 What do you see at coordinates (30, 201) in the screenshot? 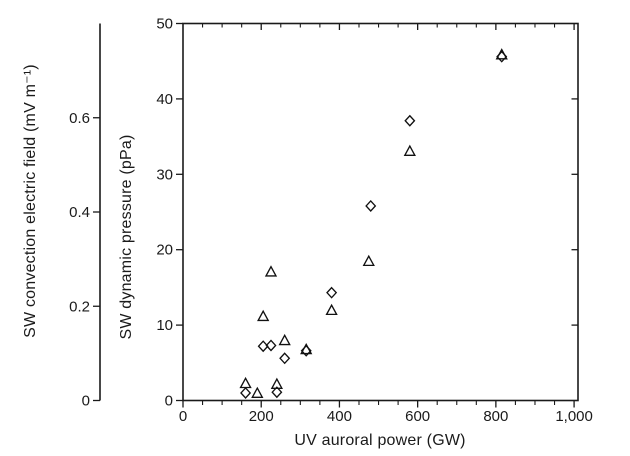
I see `y-axis-outer-title: SW convection electric field (mV m⁻¹)` at bounding box center [30, 201].